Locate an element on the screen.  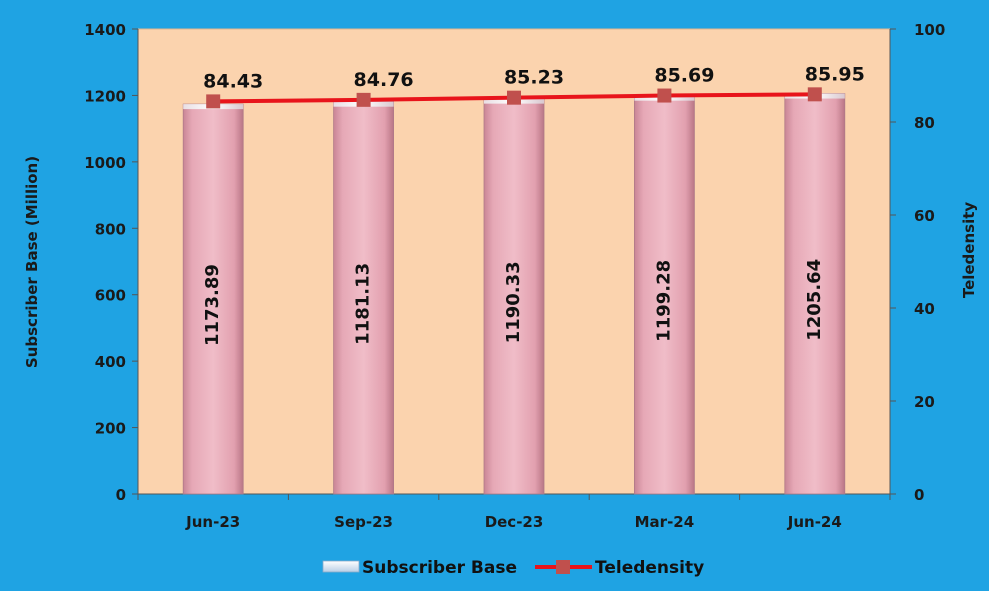
legend-swatch-teledensity-marker is located at coordinates (563, 567).